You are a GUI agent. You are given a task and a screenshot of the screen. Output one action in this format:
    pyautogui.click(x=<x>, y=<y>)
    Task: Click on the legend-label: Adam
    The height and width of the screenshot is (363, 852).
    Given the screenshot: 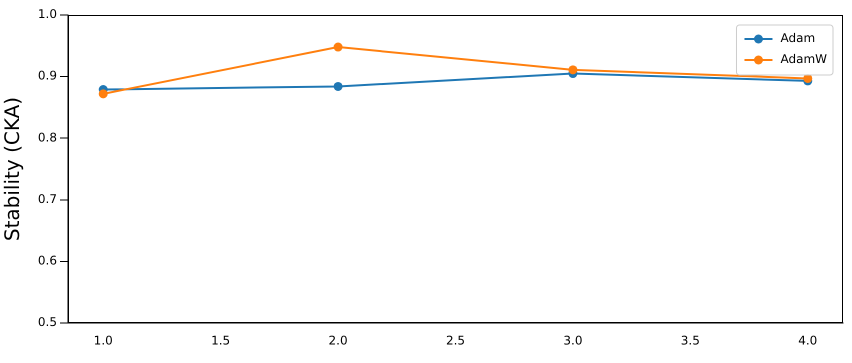 What is the action you would take?
    pyautogui.click(x=798, y=38)
    